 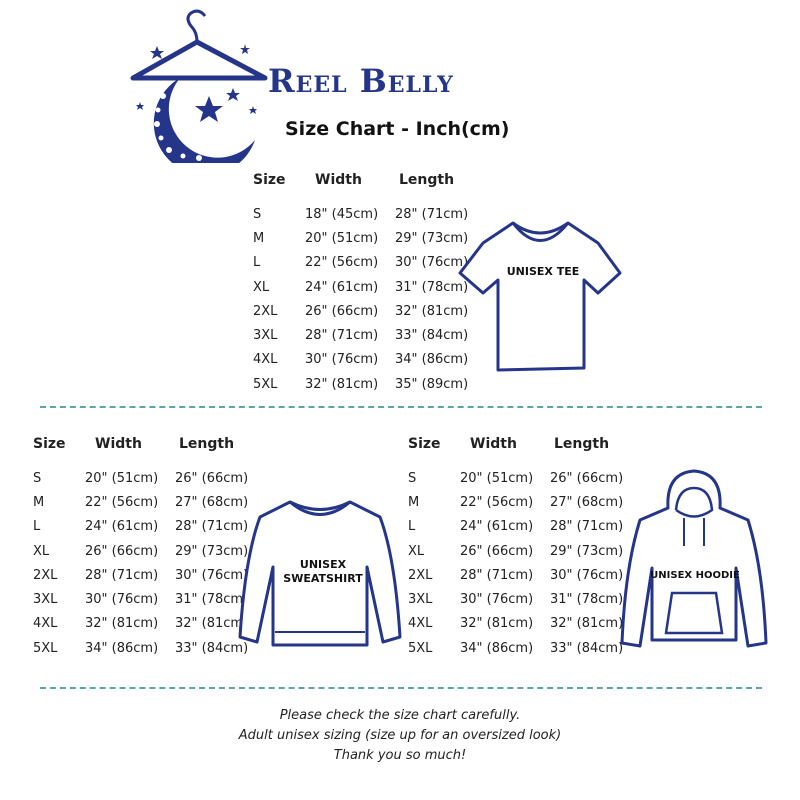 I want to click on tee-shirt-icon, so click(x=540, y=296).